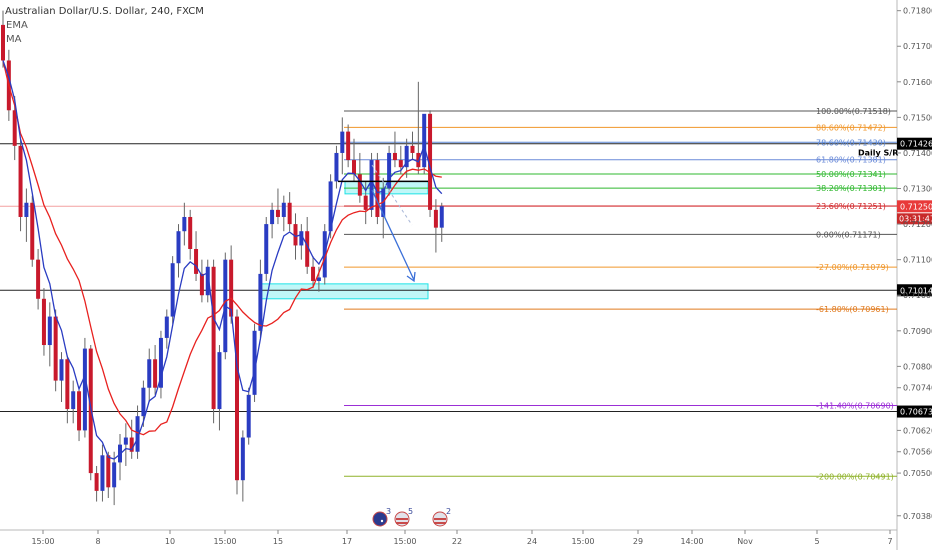  What do you see at coordinates (853, 111) in the screenshot?
I see `fib-level-label: 100.00%(0.71518)` at bounding box center [853, 111].